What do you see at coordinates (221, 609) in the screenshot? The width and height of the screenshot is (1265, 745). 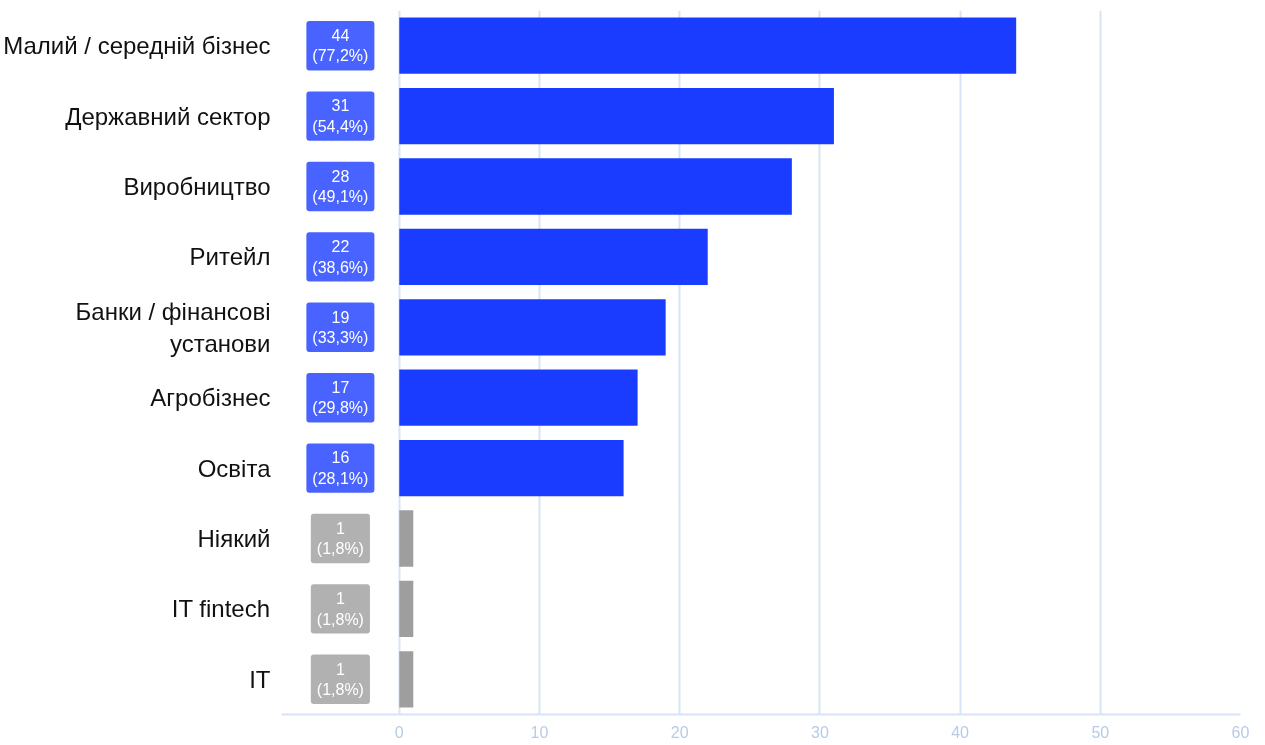 I see `y-tick-label: IT fintech` at bounding box center [221, 609].